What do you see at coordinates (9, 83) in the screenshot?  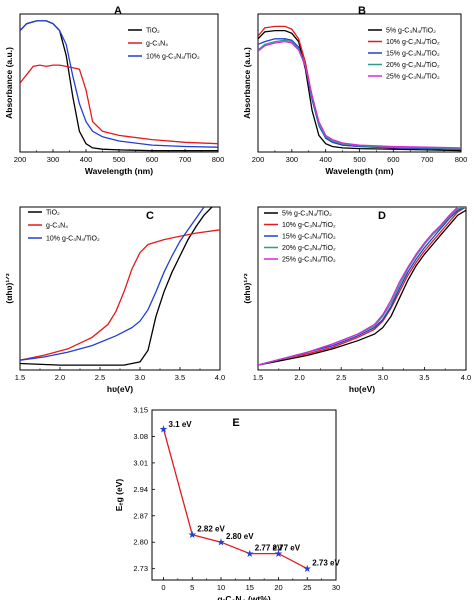 I see `y-axis-label: Absorbance (a.u.)` at bounding box center [9, 83].